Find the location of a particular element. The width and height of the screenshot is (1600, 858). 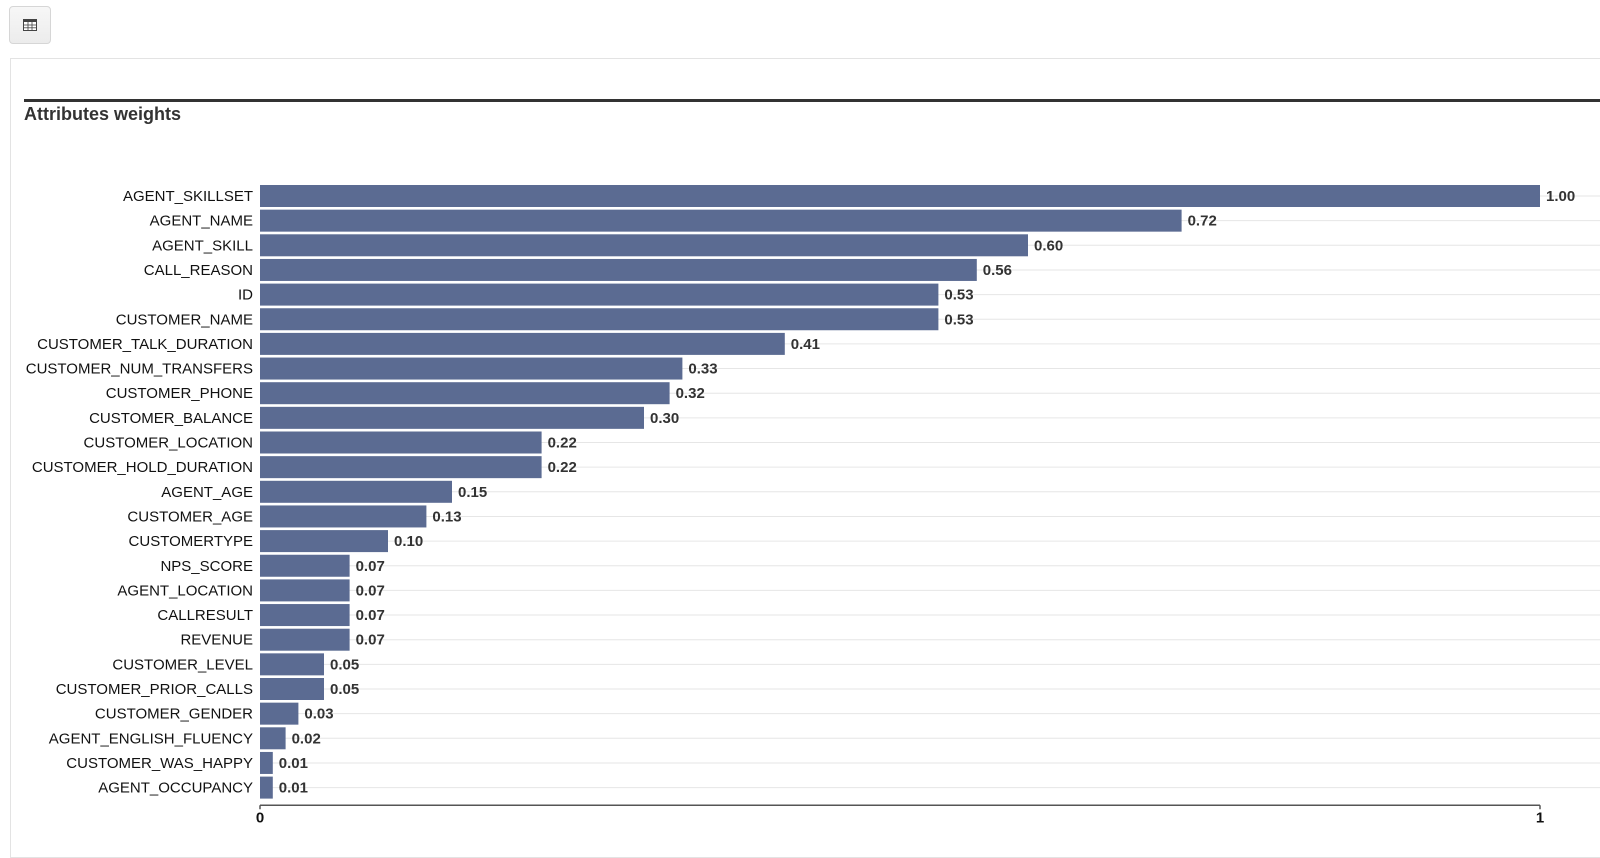

value-label: 0.56 is located at coordinates (997, 270).